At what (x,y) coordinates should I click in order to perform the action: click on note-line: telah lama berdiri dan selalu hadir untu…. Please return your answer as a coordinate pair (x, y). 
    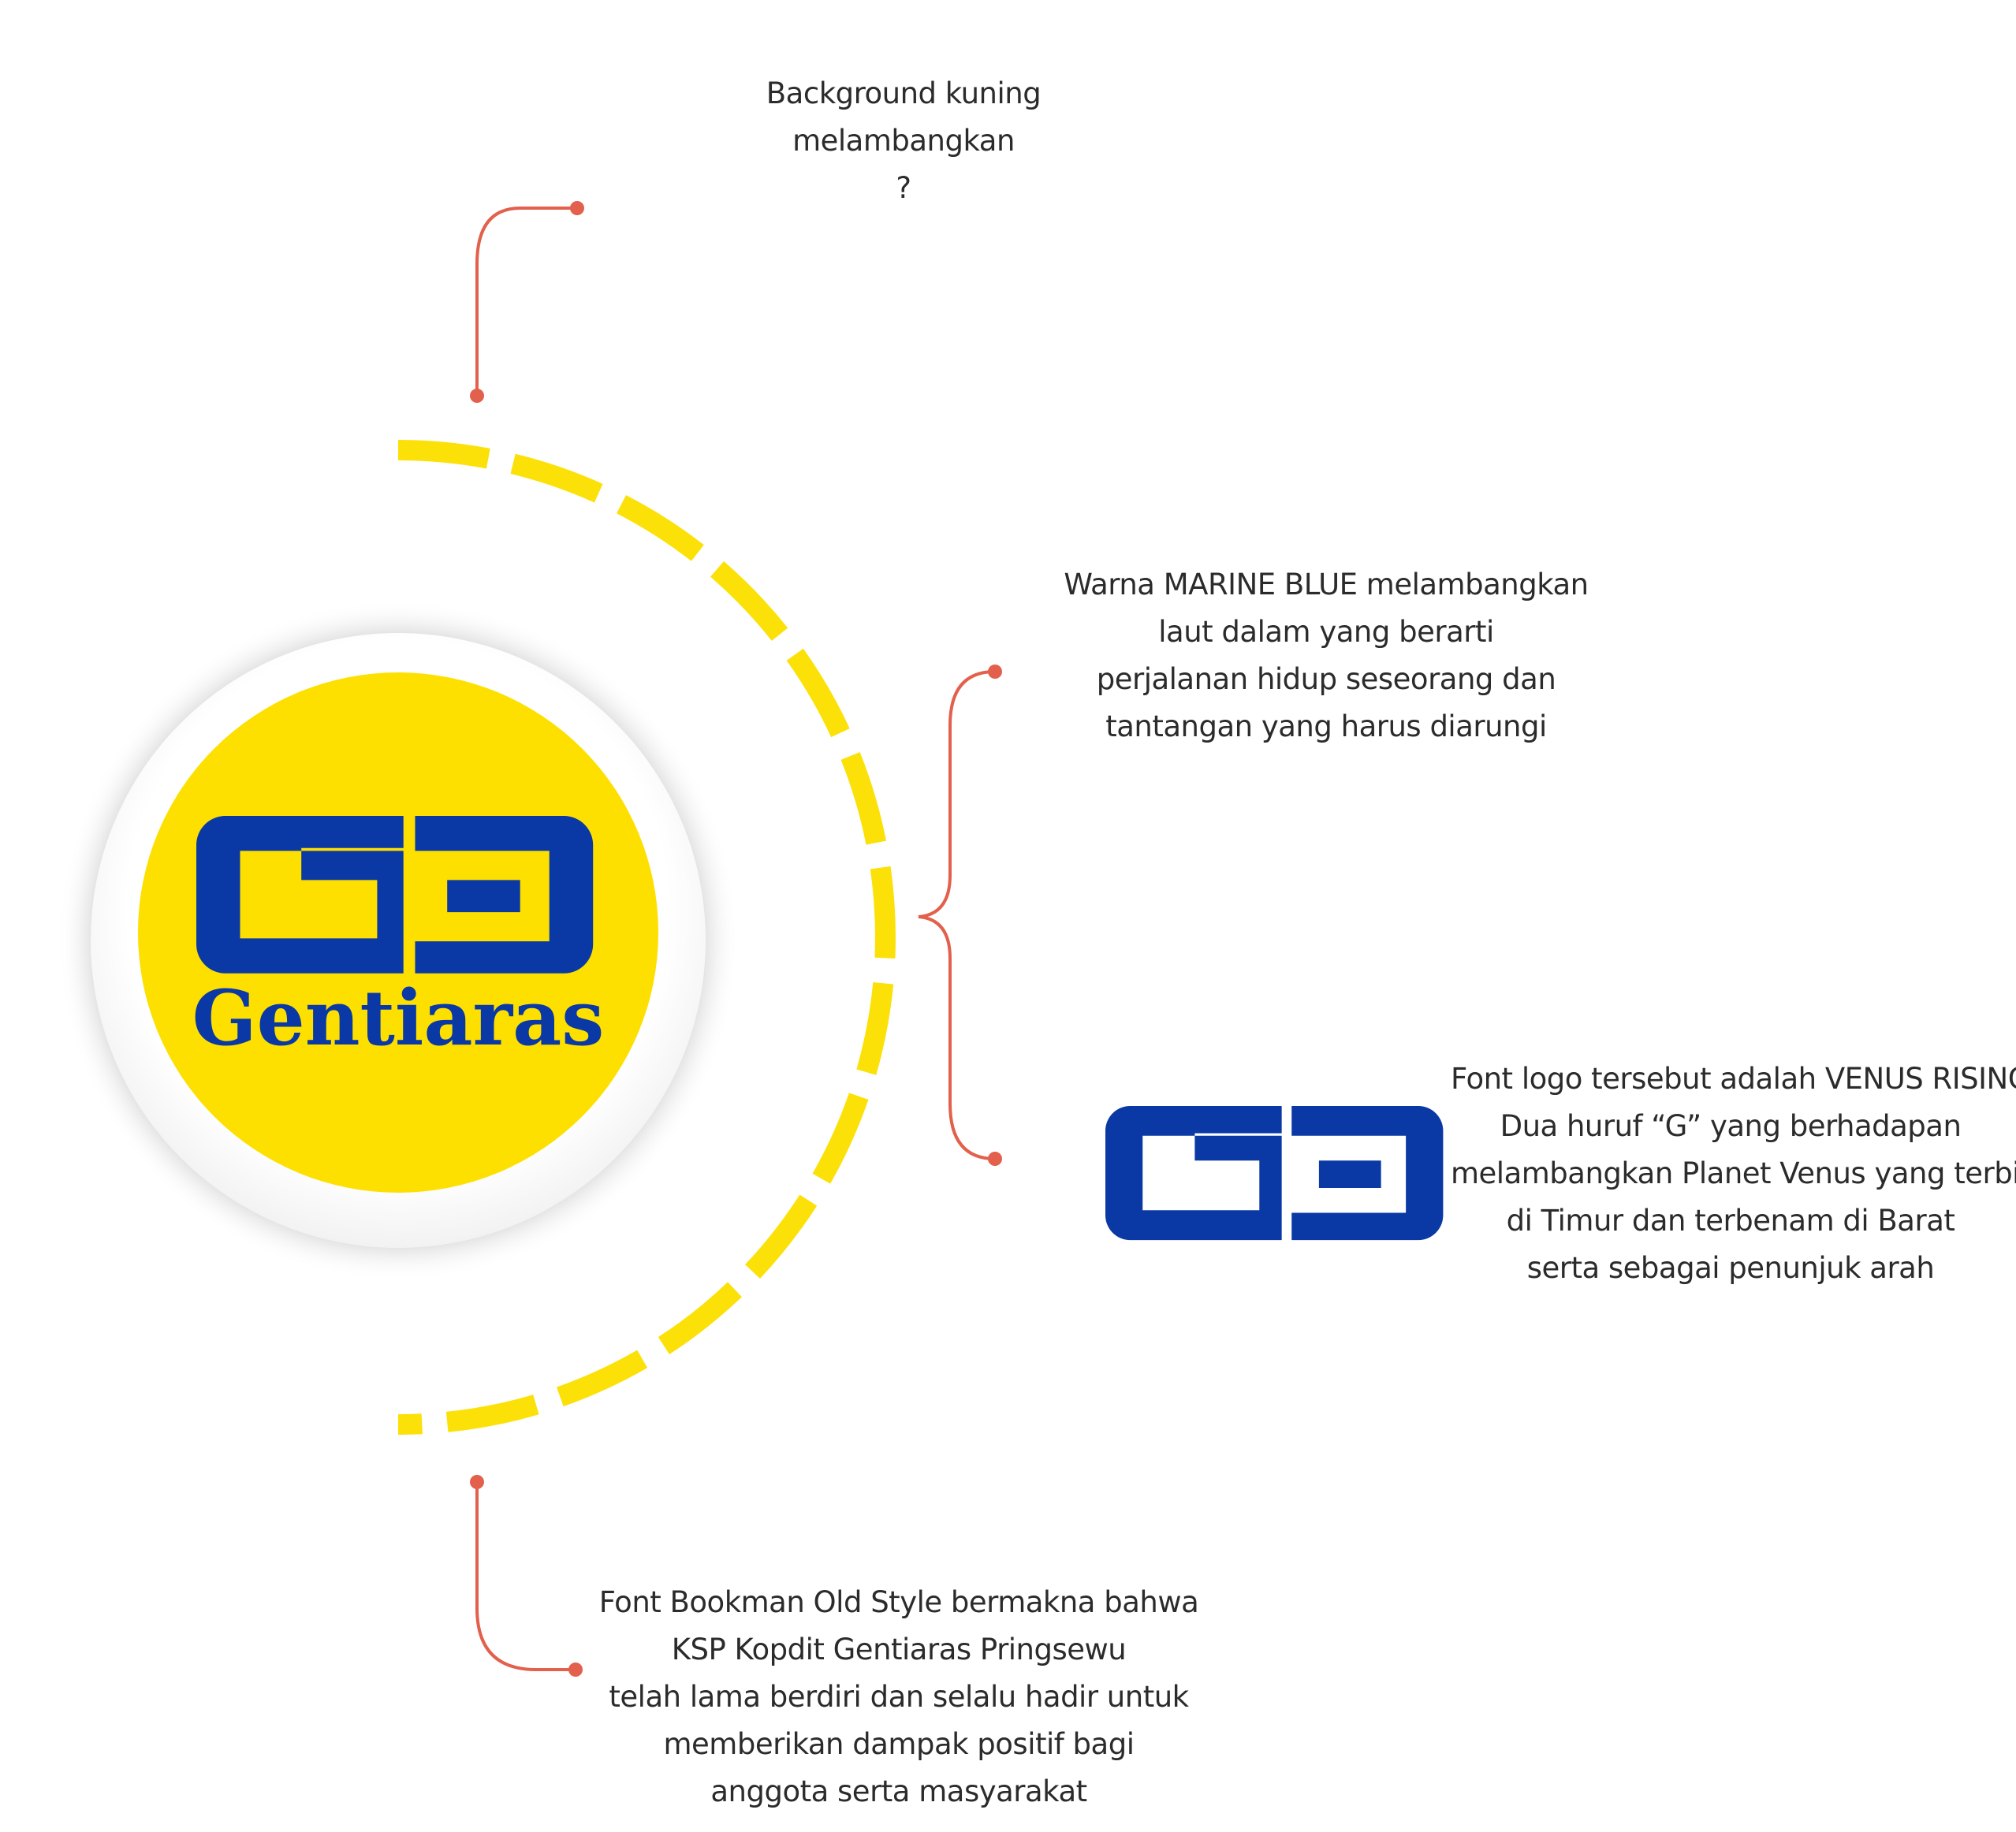
    Looking at the image, I should click on (899, 1697).